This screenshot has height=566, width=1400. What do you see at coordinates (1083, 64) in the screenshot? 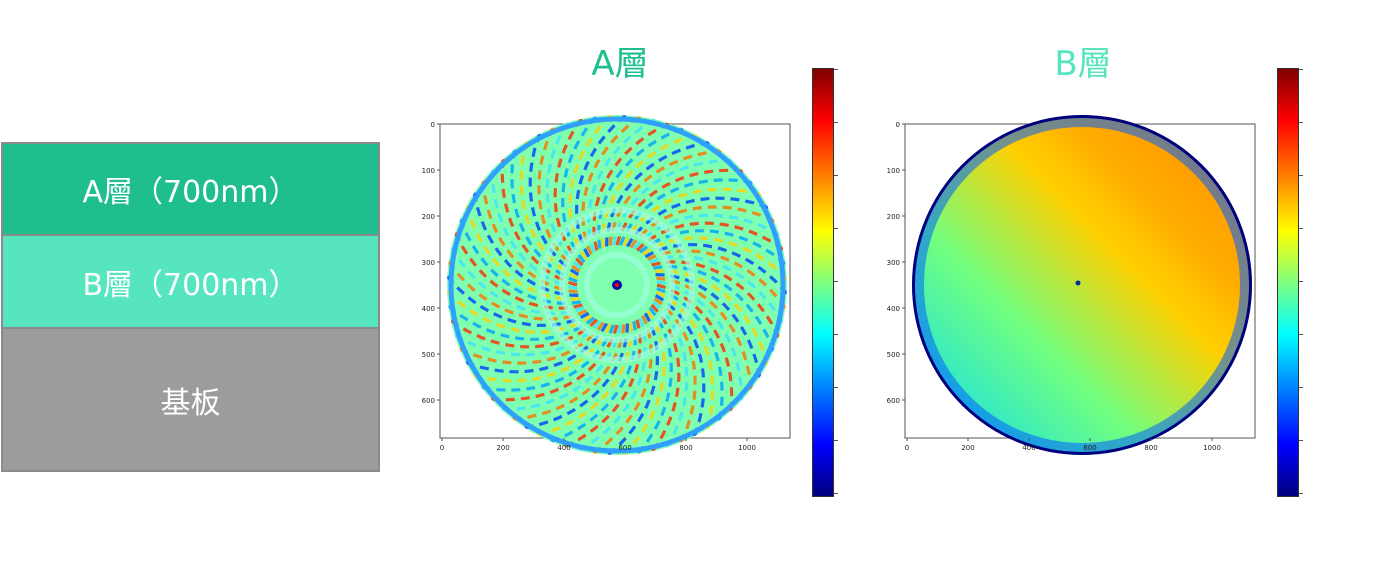
I see `map-b-title: B層` at bounding box center [1083, 64].